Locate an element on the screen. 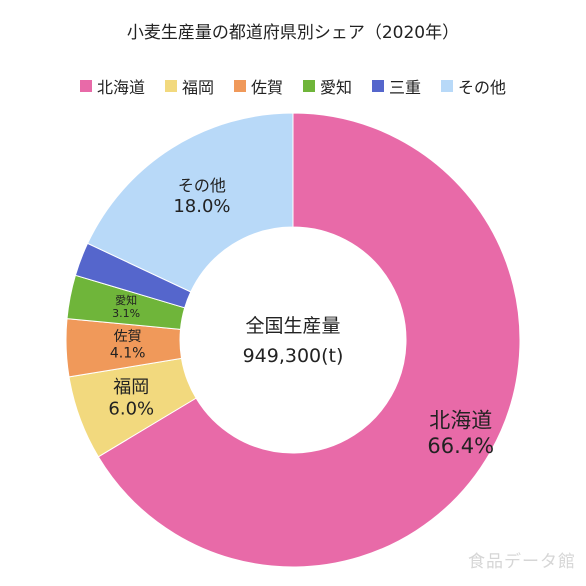 Image resolution: width=586 pixels, height=586 pixels. center-value: 949,300(t) is located at coordinates (293, 356).